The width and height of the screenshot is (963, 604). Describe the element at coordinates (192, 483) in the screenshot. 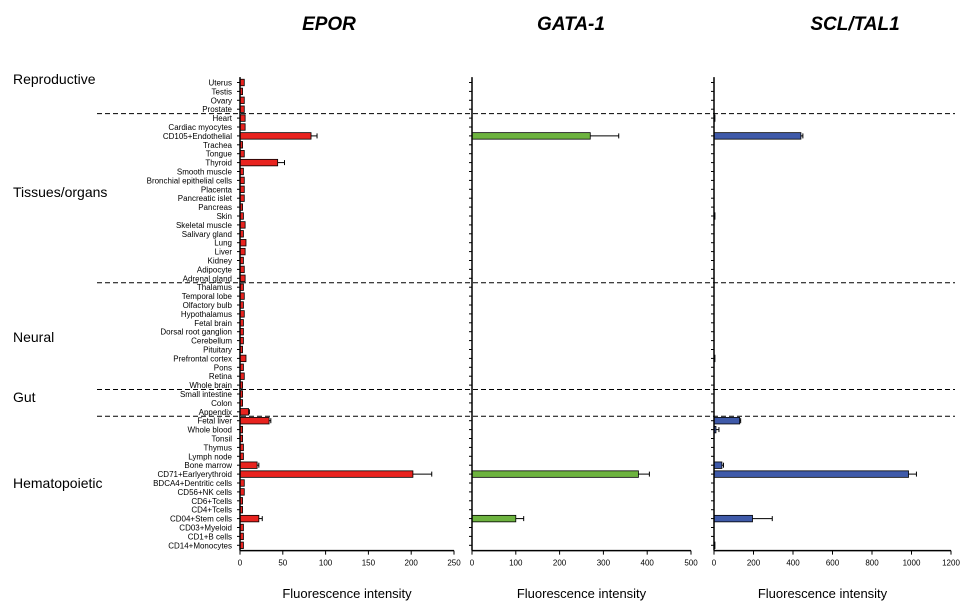

I see `category-label: BDCA4+Dentritic cells` at that location.